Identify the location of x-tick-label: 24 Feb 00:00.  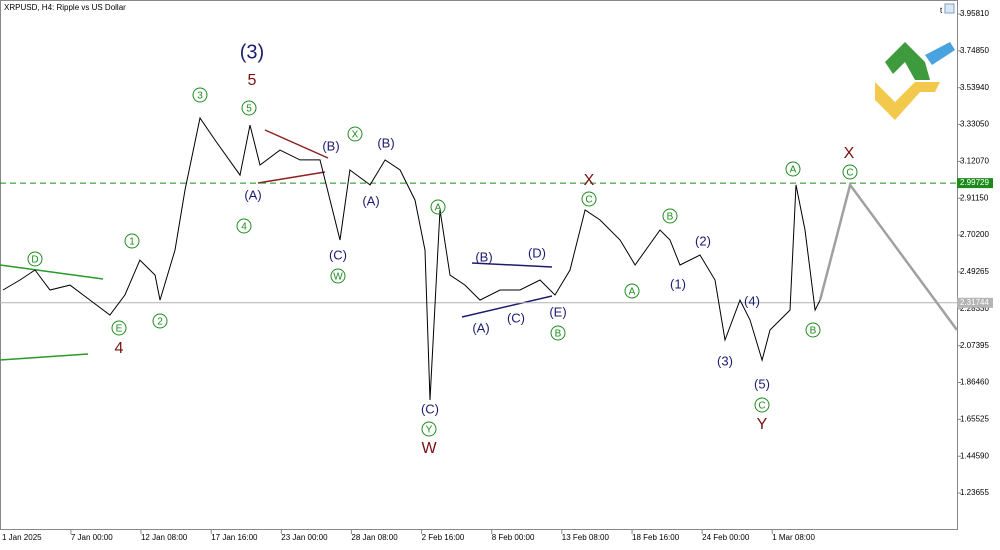
(726, 537).